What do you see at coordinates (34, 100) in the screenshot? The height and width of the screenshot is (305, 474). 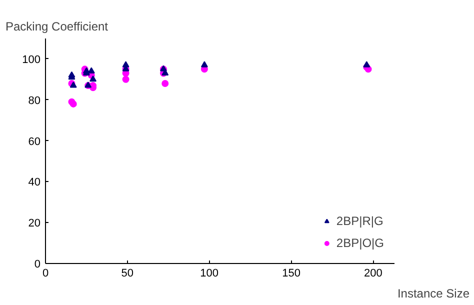 I see `y-tick-label: 80` at bounding box center [34, 100].